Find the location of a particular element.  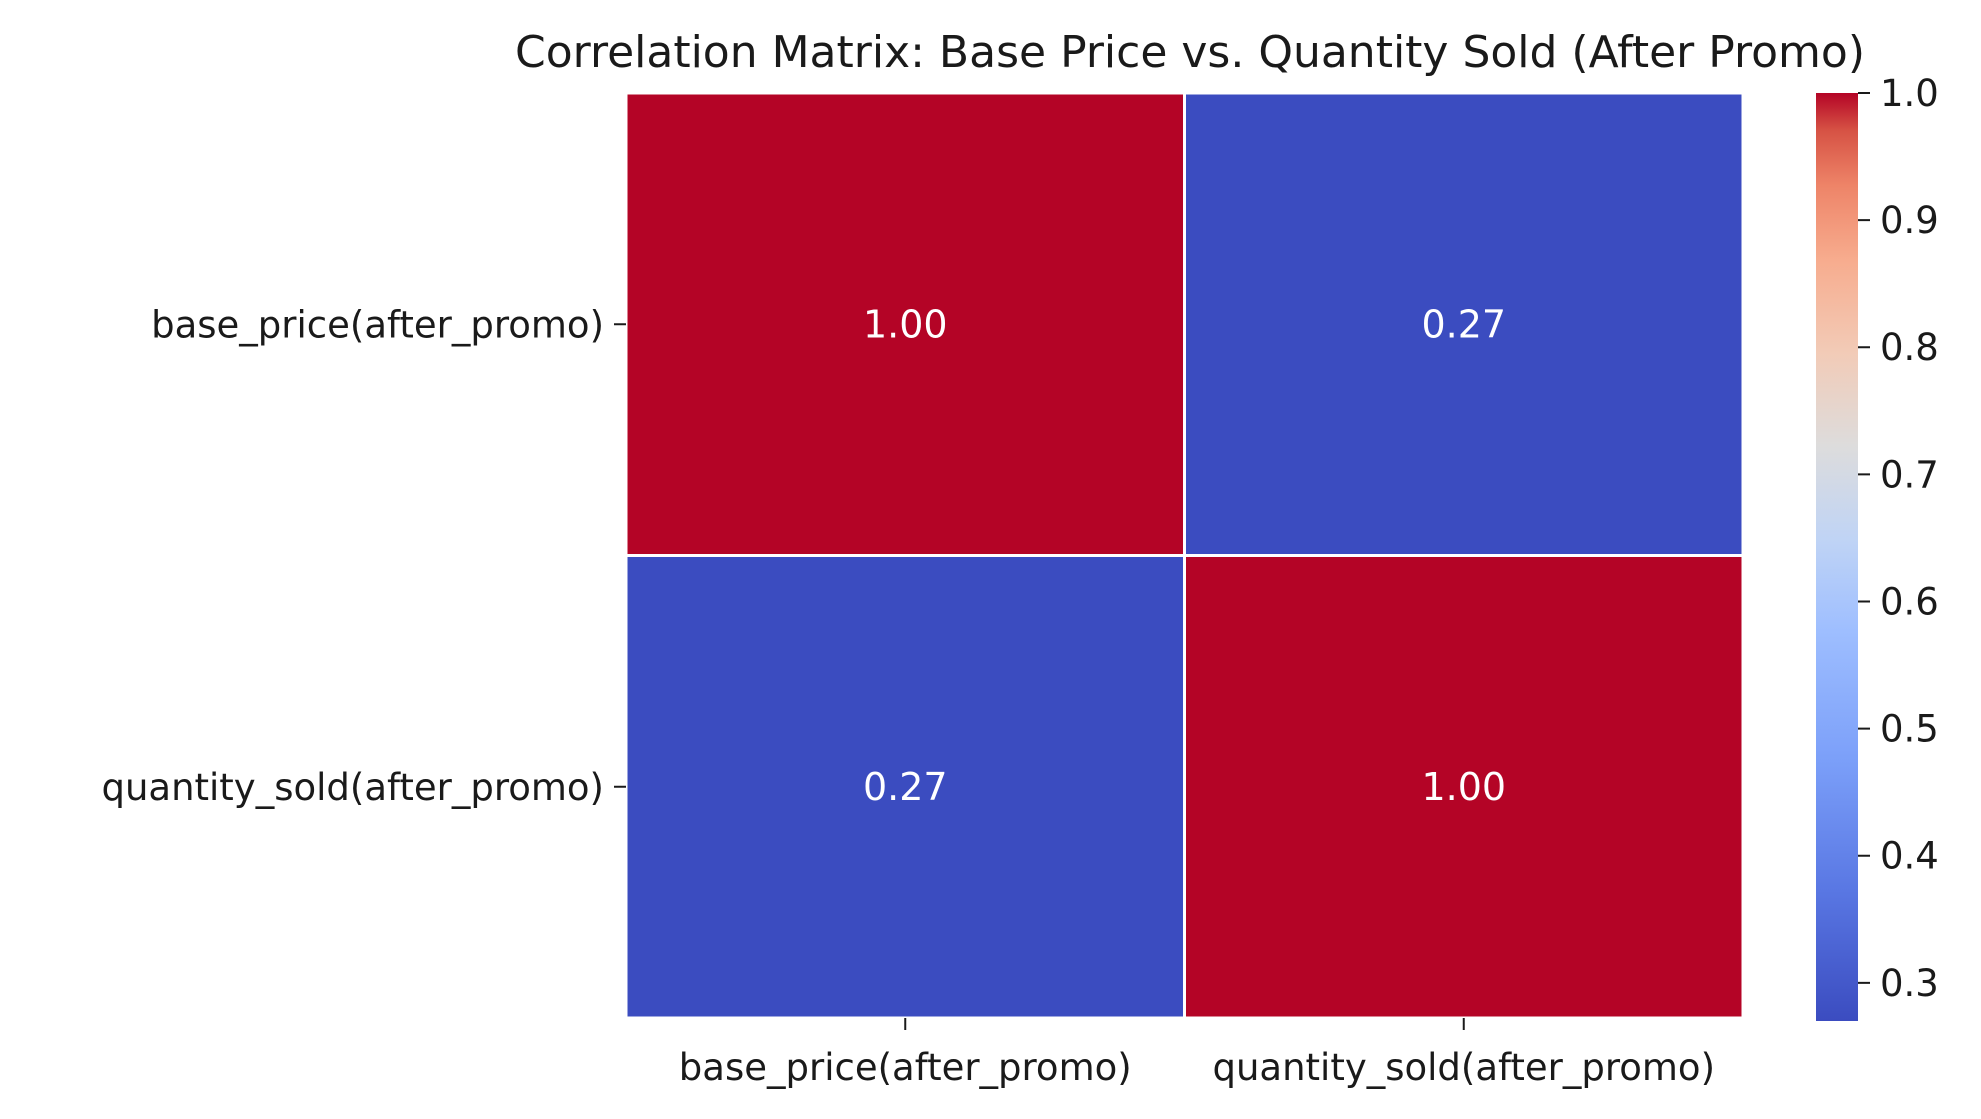

colorbar-tick-label: 0.6 is located at coordinates (1909, 601).